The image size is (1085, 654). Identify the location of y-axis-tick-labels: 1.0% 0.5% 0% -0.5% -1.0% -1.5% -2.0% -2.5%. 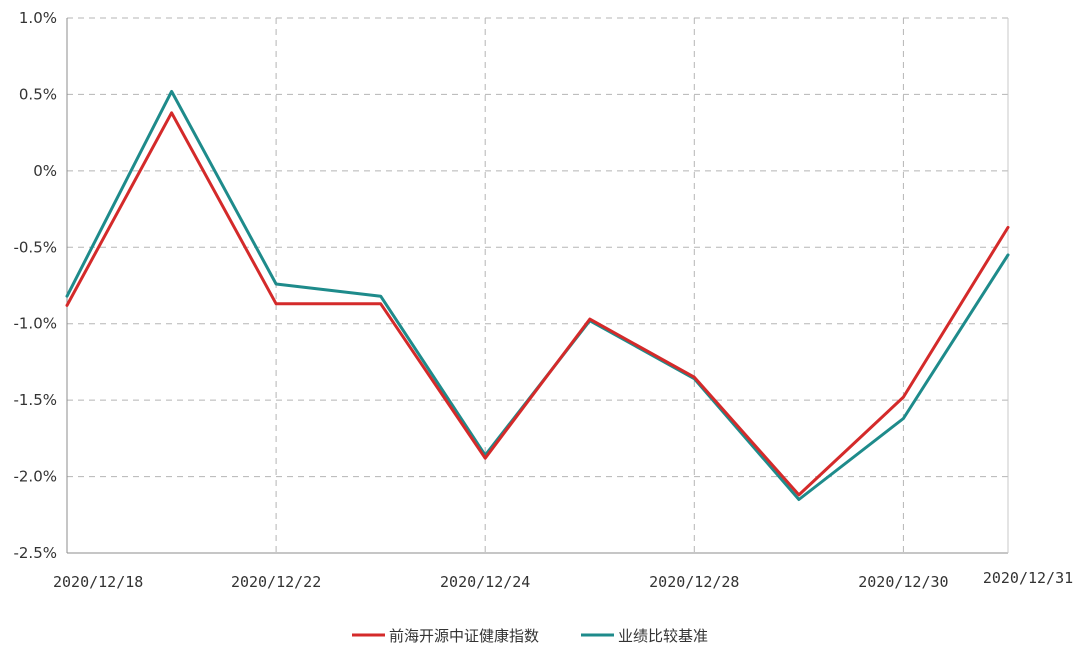
(35, 285).